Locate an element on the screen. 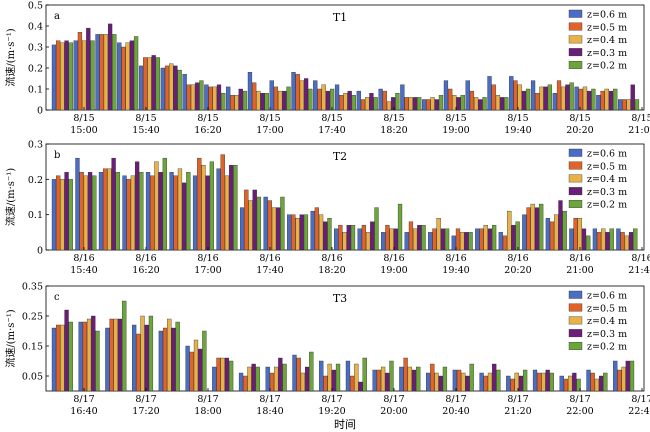 This screenshot has width=650, height=432. y-tick-label: 0.05 is located at coordinates (32, 377).